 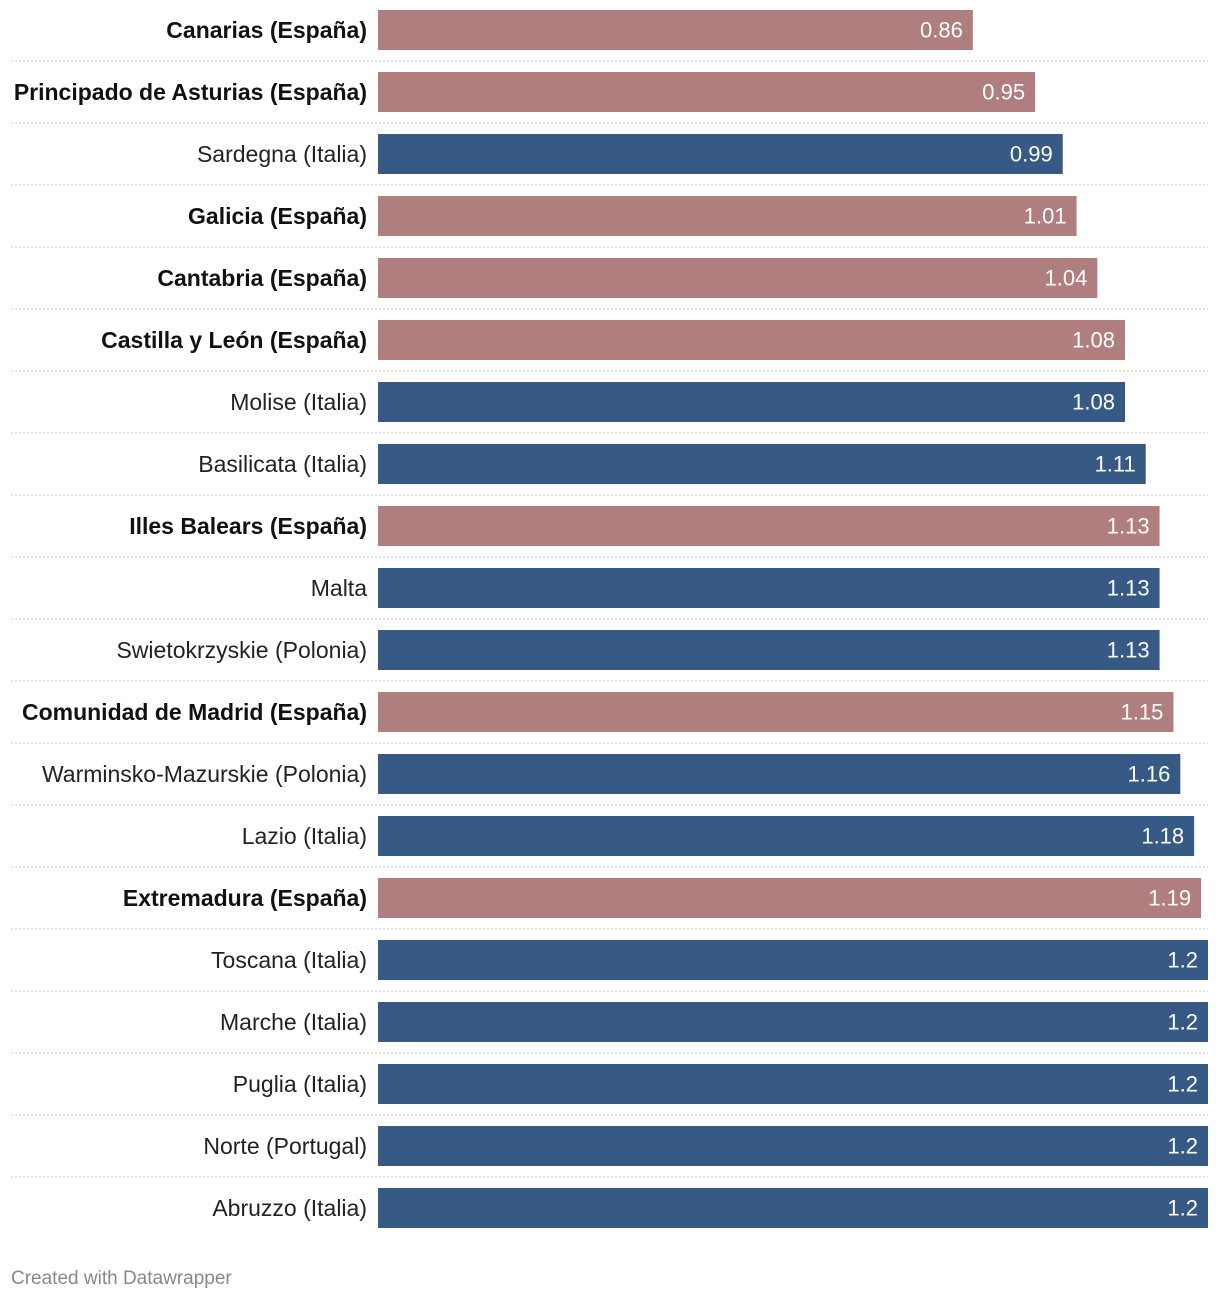 What do you see at coordinates (298, 402) in the screenshot?
I see `row-label: Molise (Italia)` at bounding box center [298, 402].